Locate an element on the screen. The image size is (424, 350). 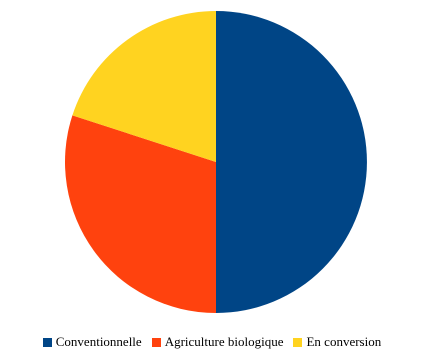
legend-label-conventionnelle: Conventionnelle is located at coordinates (98, 341).